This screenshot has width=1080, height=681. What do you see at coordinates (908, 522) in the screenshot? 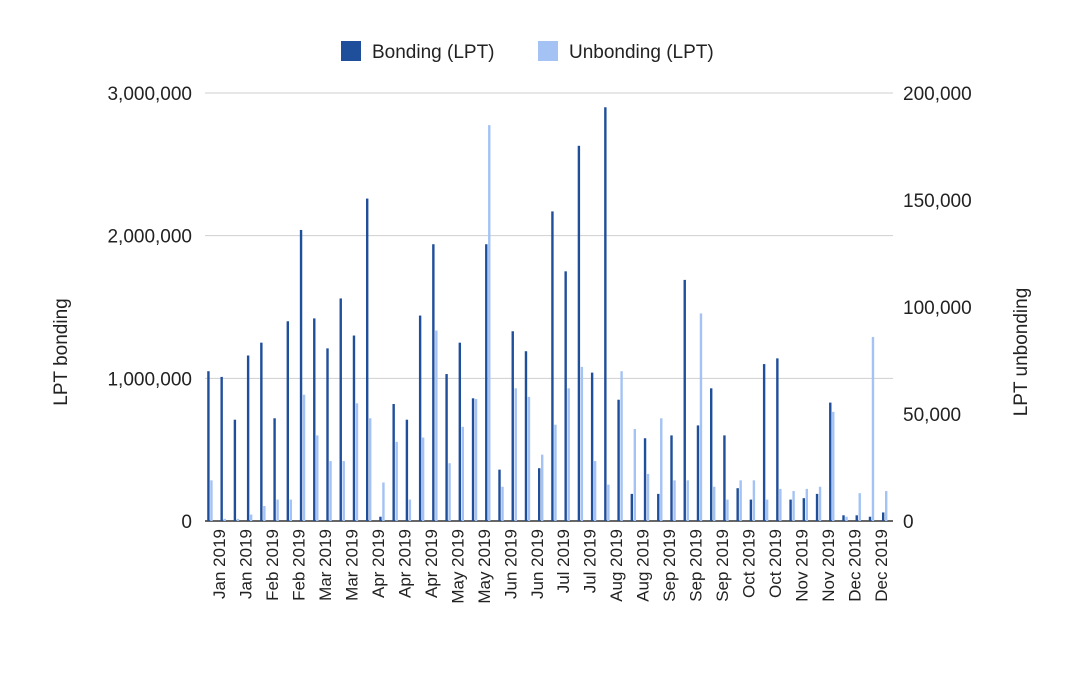
I see `right-tick-label: 0` at bounding box center [908, 522].